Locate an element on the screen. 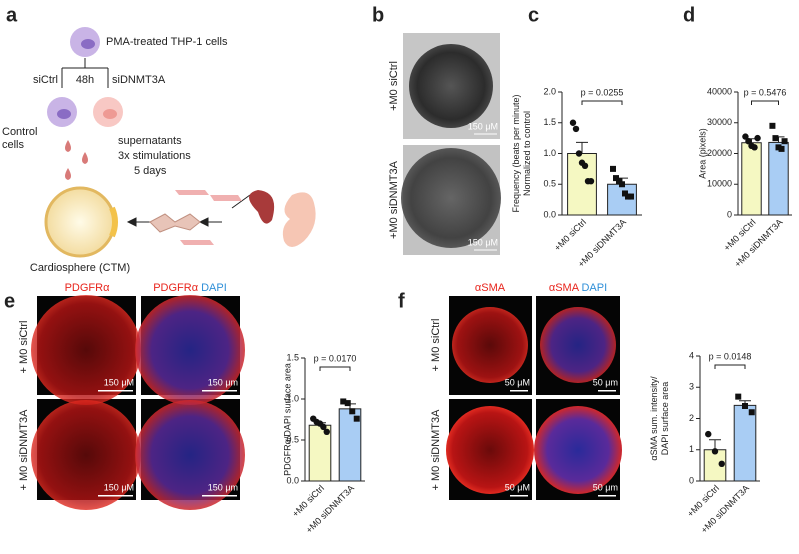  label: siCtrl is located at coordinates (45, 80).